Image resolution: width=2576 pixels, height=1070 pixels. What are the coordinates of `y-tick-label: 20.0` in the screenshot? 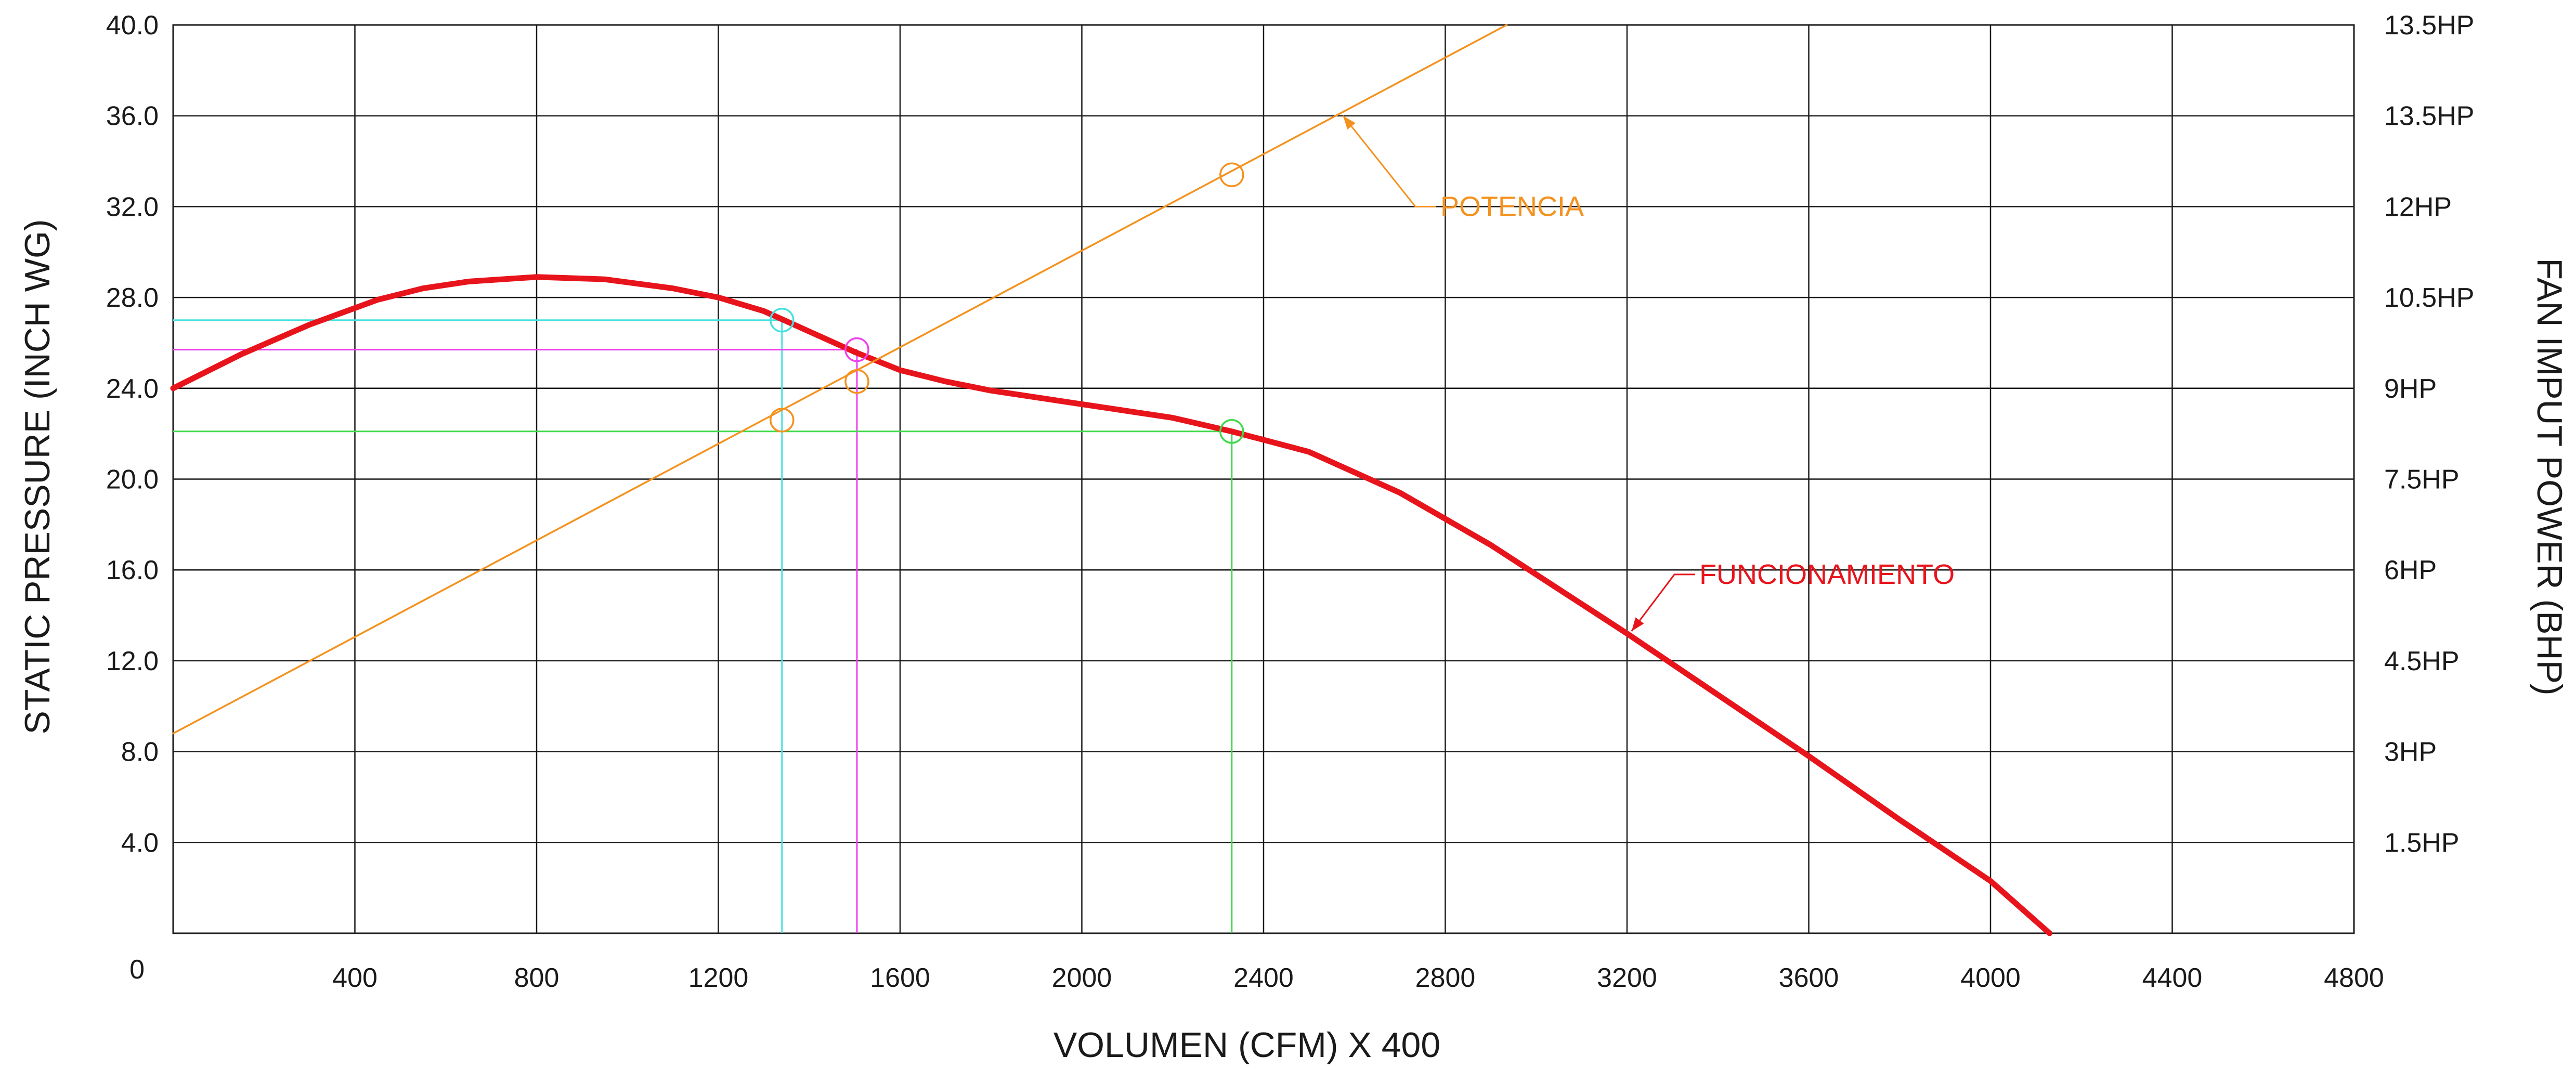 It's located at (132, 480).